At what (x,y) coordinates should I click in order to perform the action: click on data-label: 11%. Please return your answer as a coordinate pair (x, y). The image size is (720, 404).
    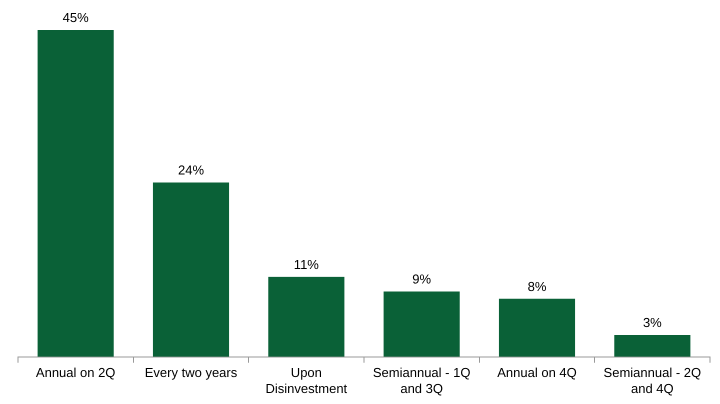
    Looking at the image, I should click on (307, 264).